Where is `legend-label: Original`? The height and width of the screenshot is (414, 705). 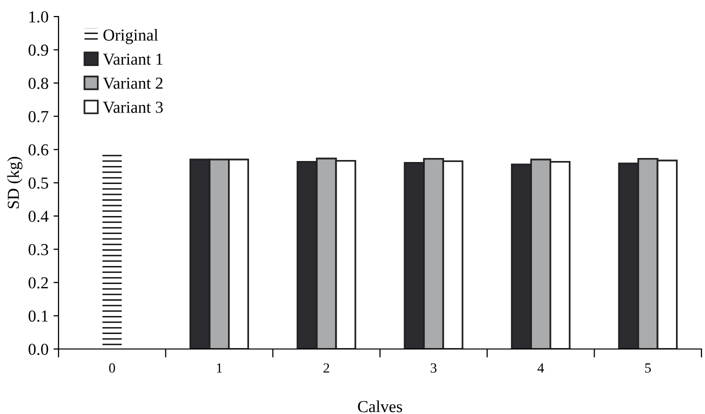
legend-label: Original is located at coordinates (130, 36).